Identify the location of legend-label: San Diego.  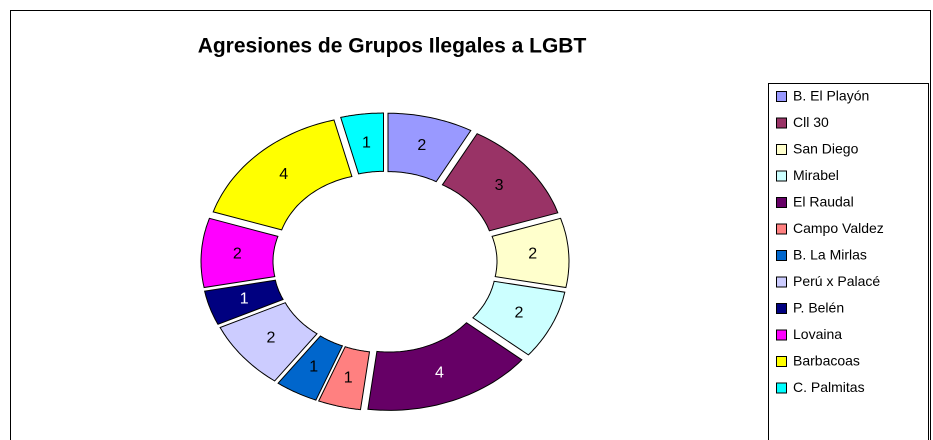
(826, 149).